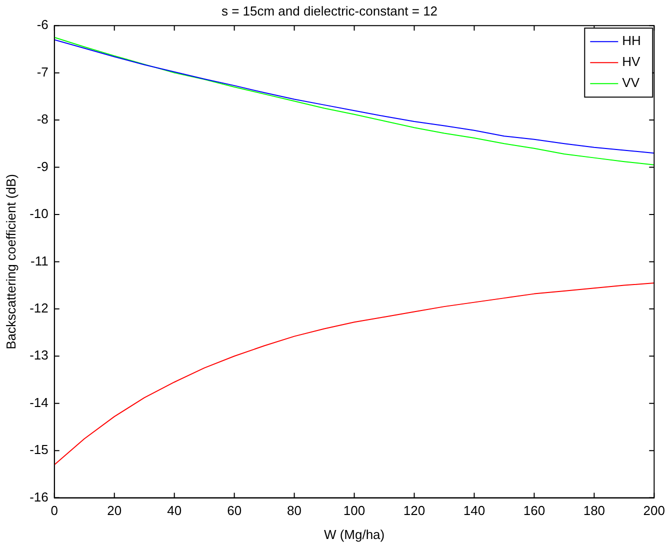 The image size is (671, 545). What do you see at coordinates (42, 119) in the screenshot?
I see `y-tick-label: -8` at bounding box center [42, 119].